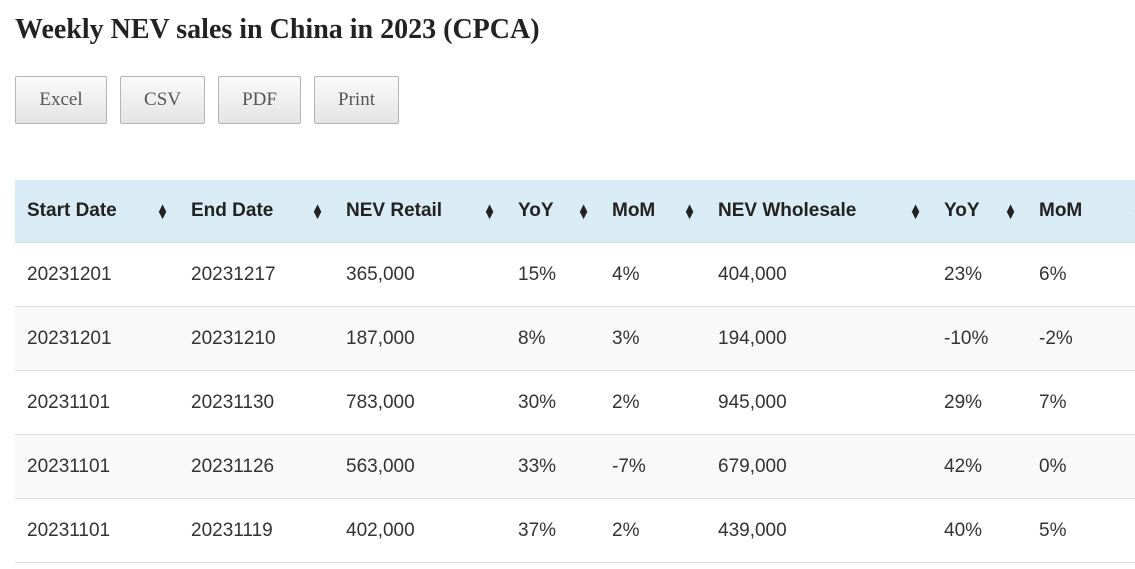 This screenshot has height=569, width=1135. Describe the element at coordinates (256, 530) in the screenshot. I see `cell-end-date: 20231119` at that location.